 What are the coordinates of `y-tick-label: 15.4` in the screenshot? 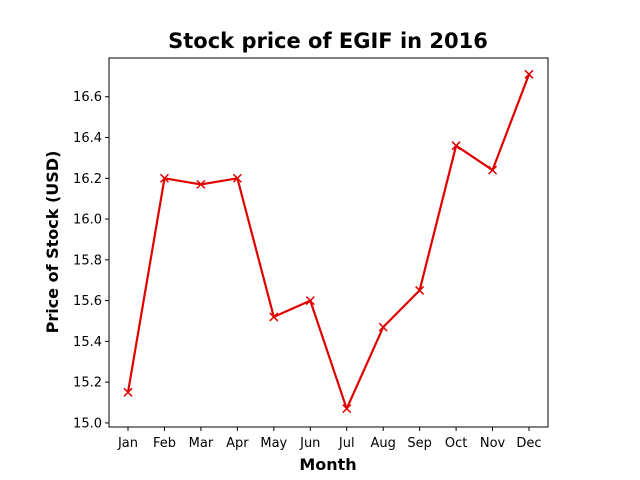 It's located at (87, 342).